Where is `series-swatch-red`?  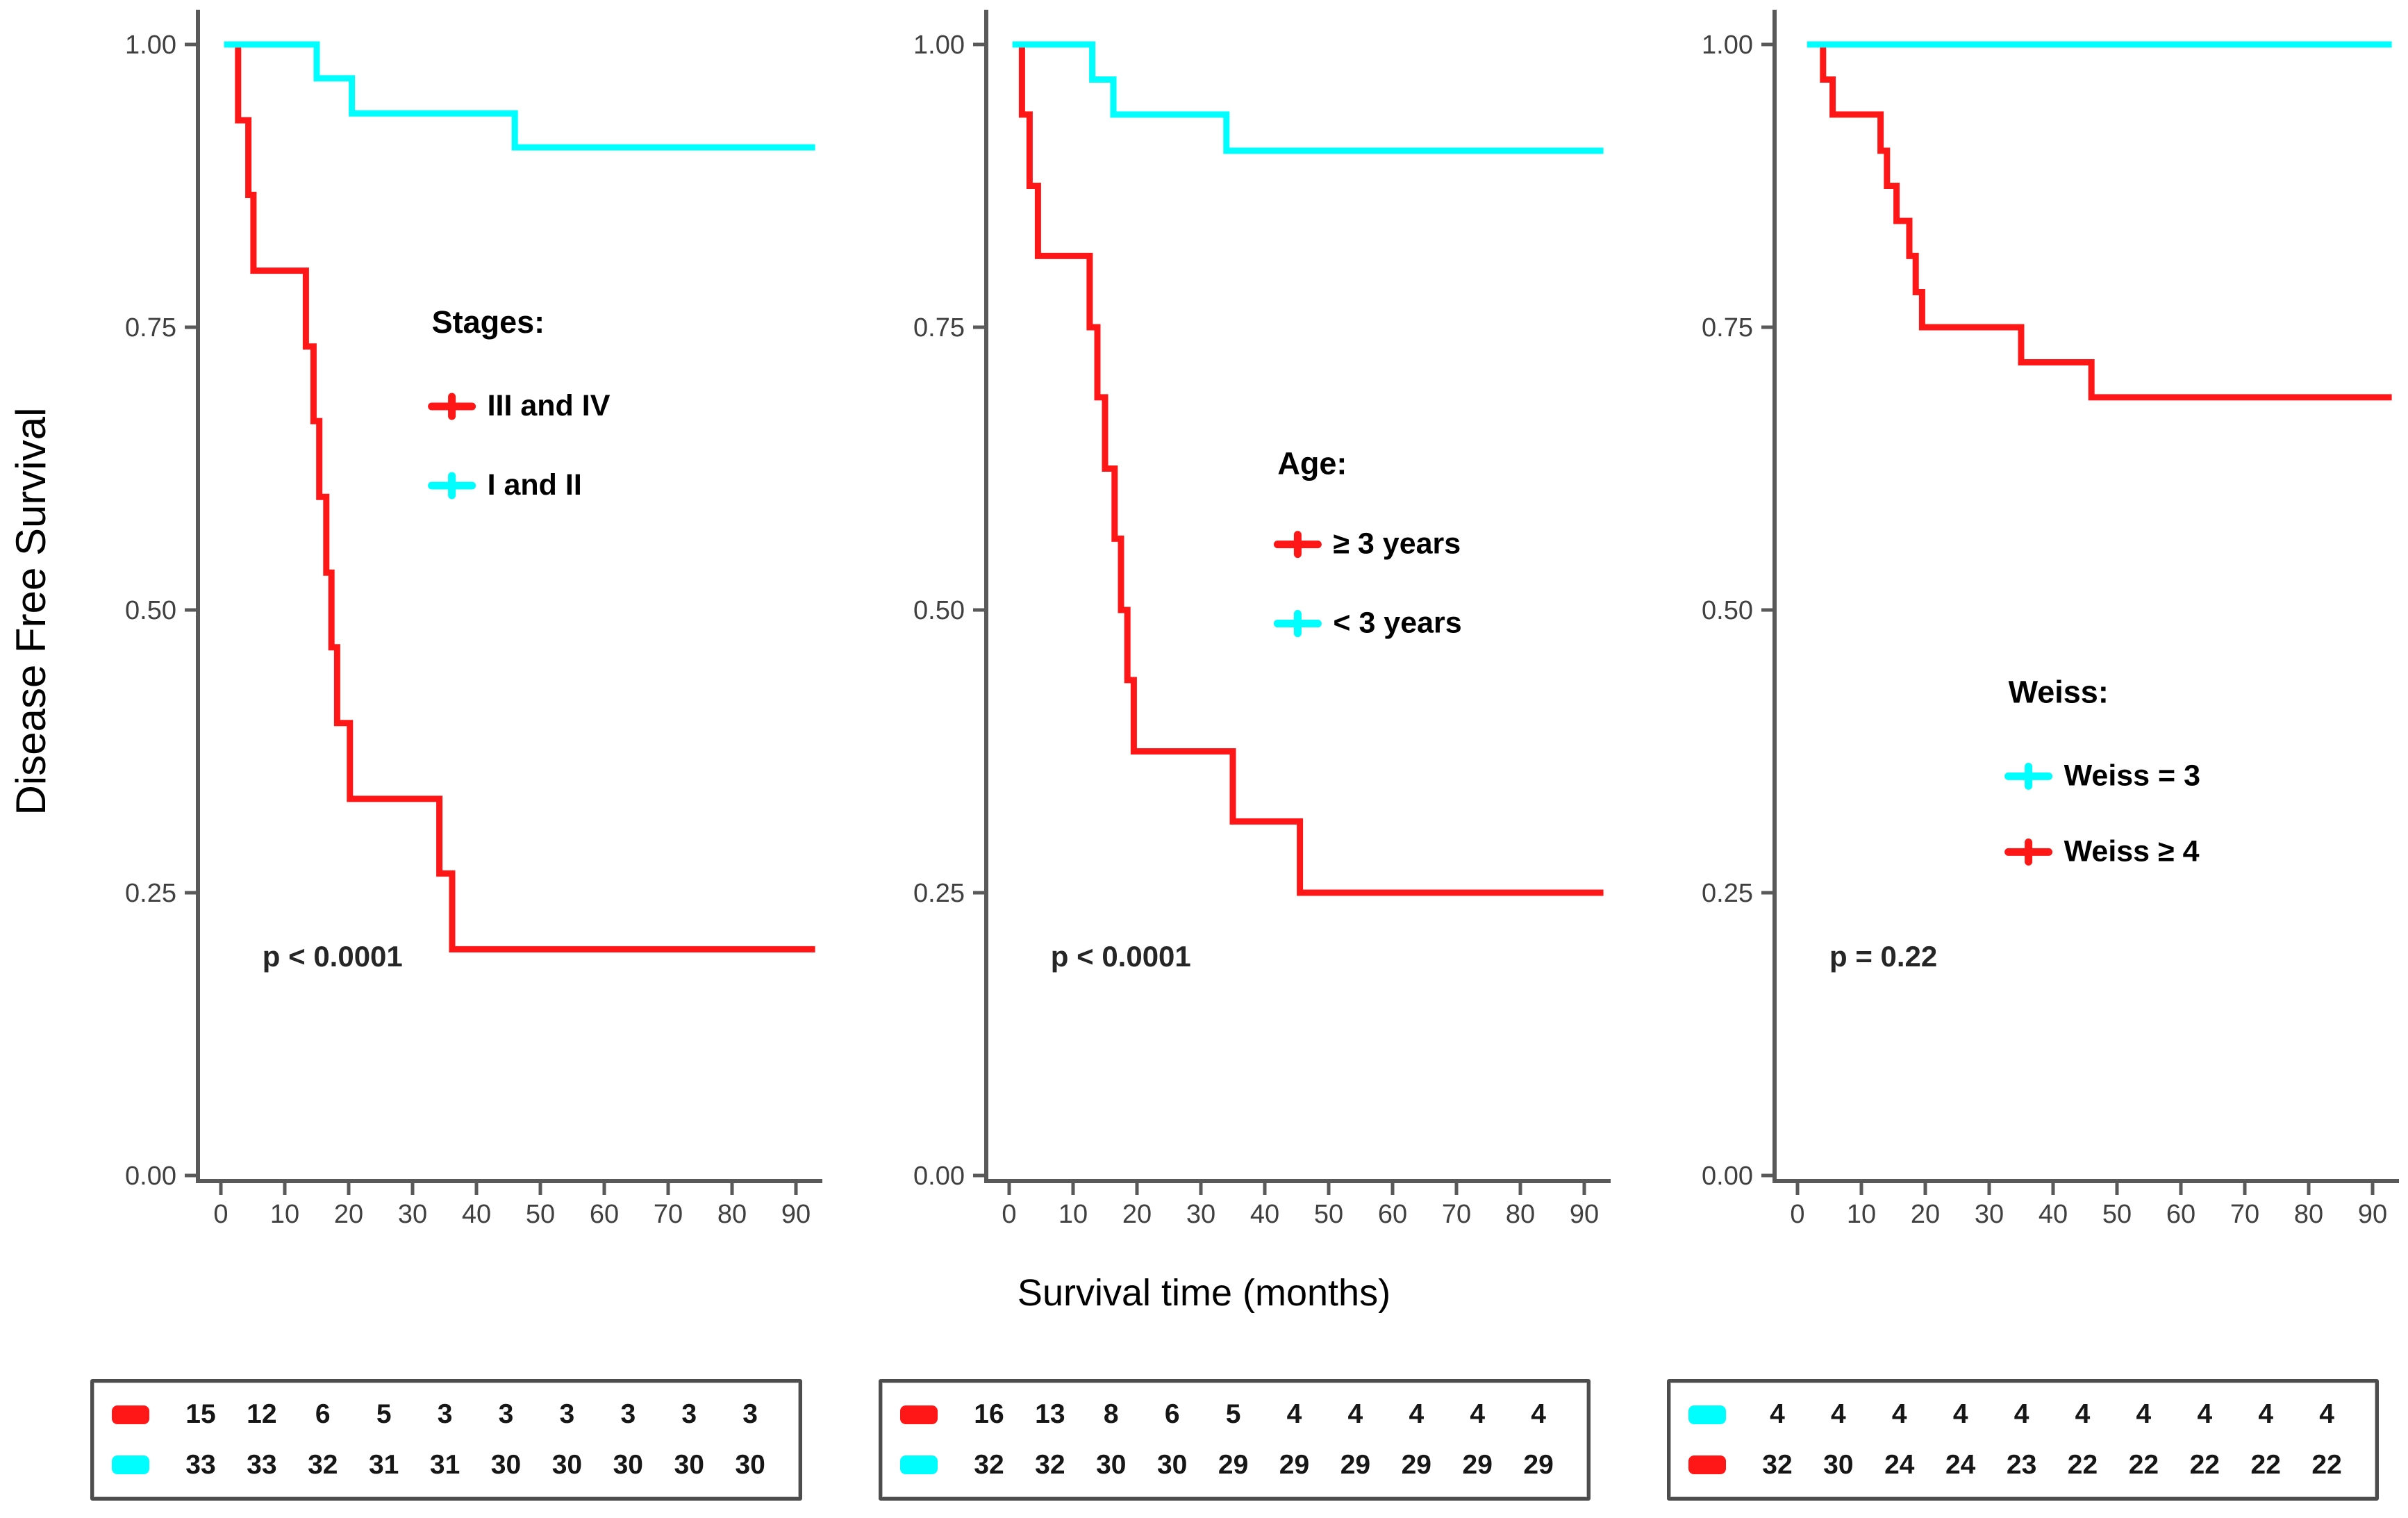
series-swatch-red is located at coordinates (1707, 1465).